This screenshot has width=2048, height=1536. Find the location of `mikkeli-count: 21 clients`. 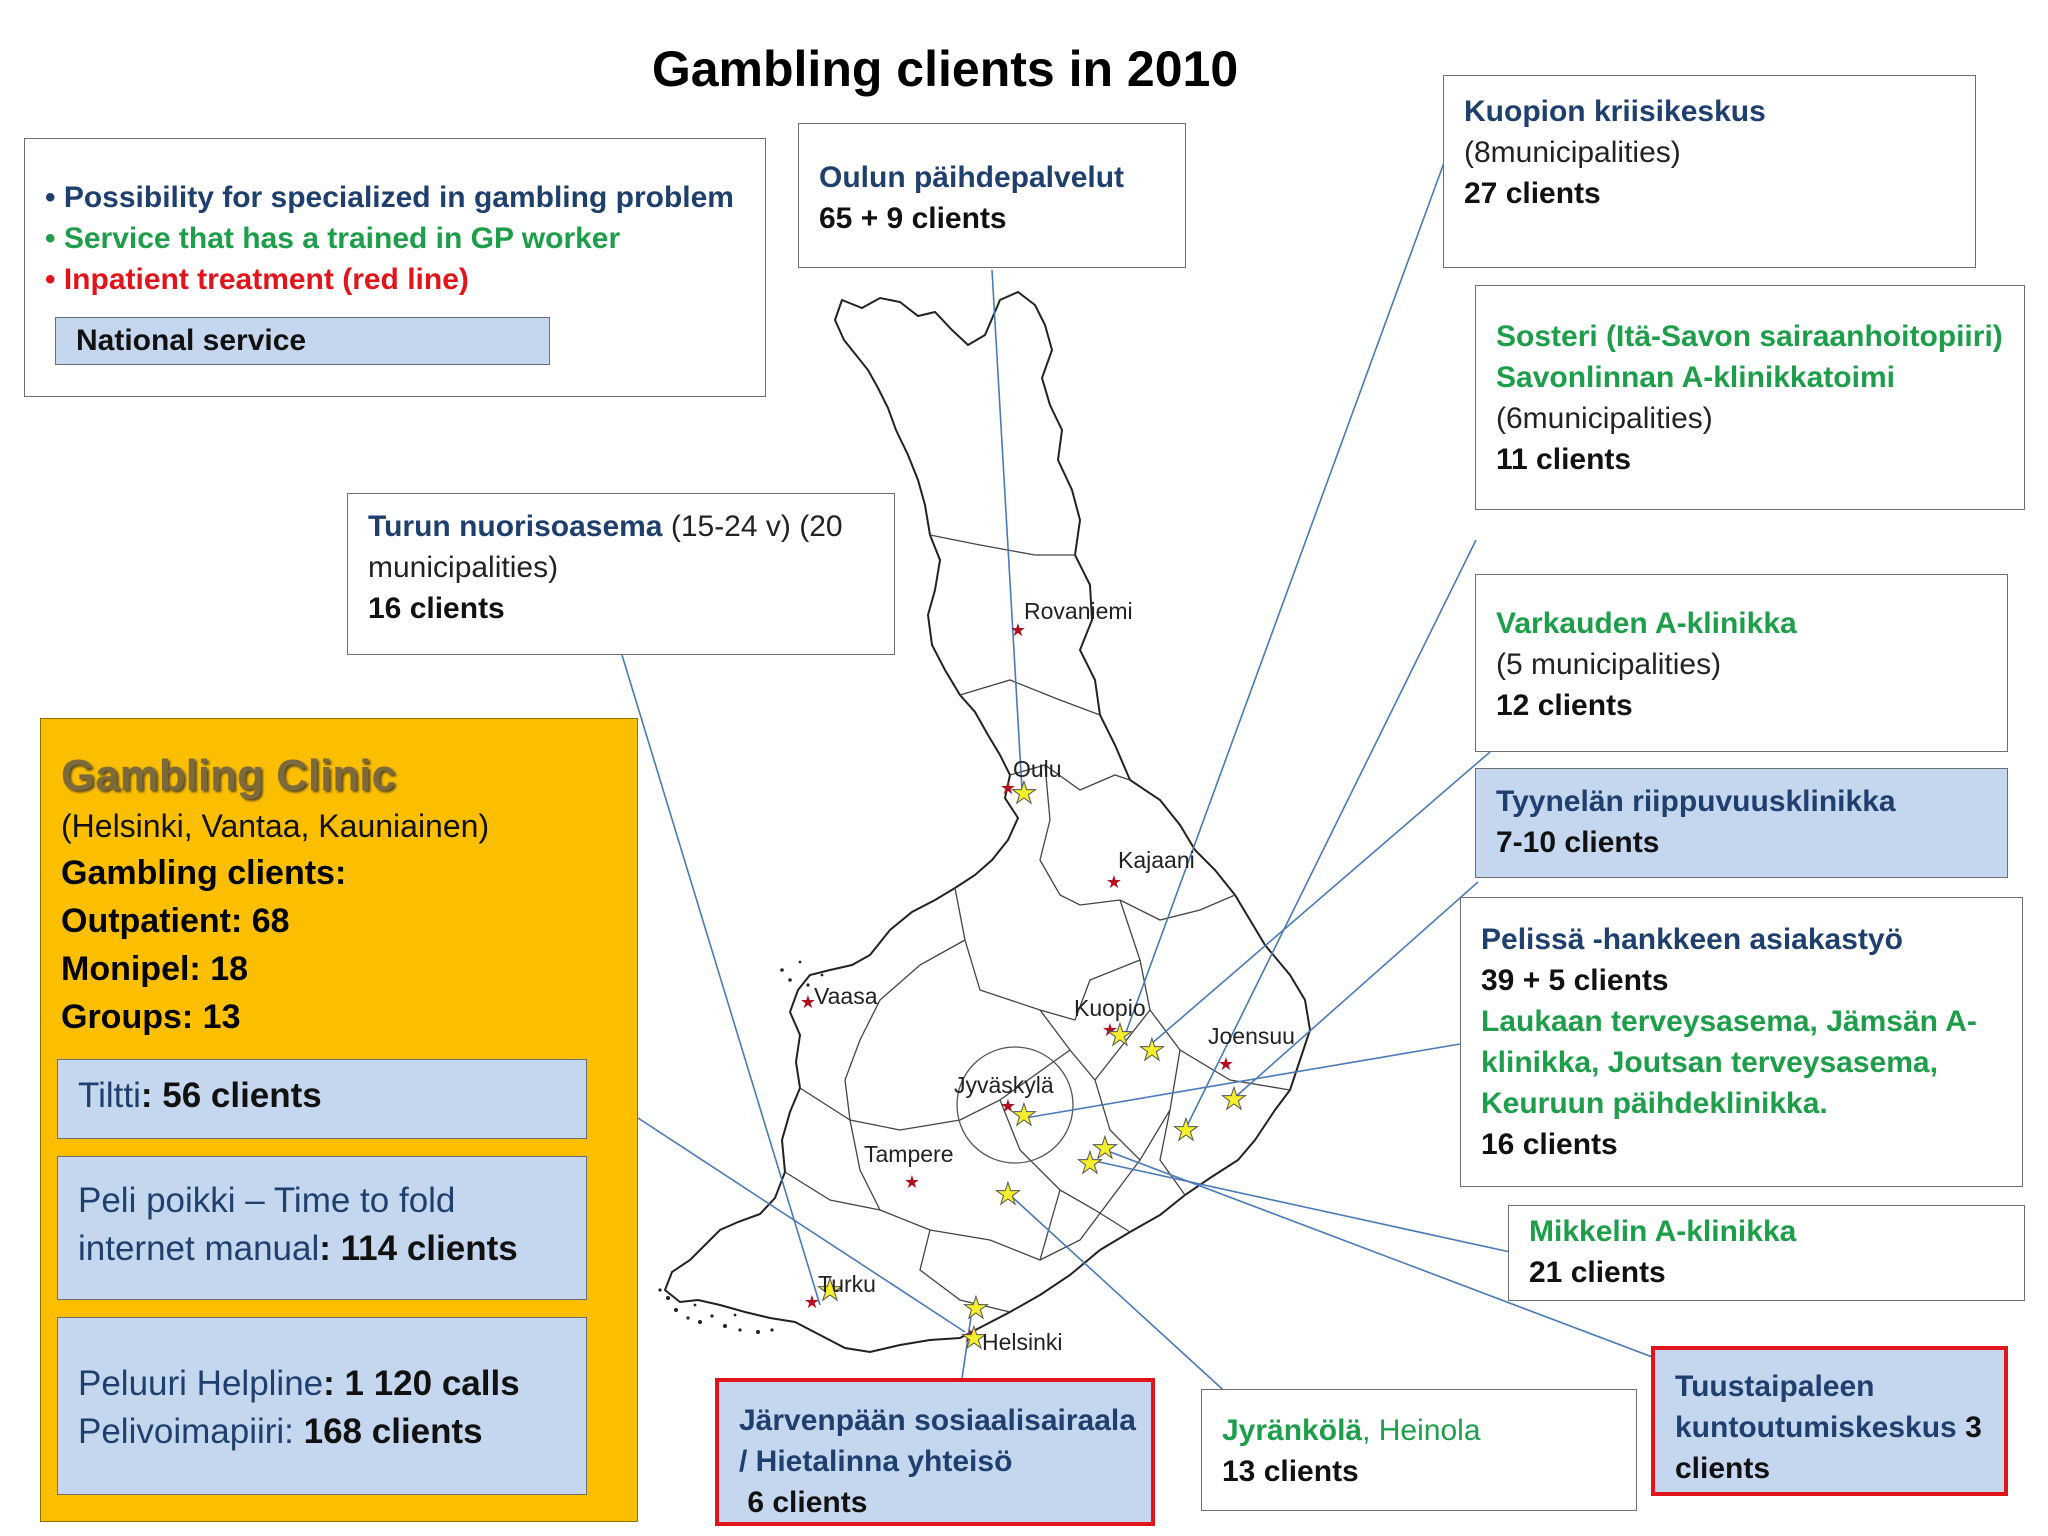

mikkeli-count: 21 clients is located at coordinates (1597, 1272).